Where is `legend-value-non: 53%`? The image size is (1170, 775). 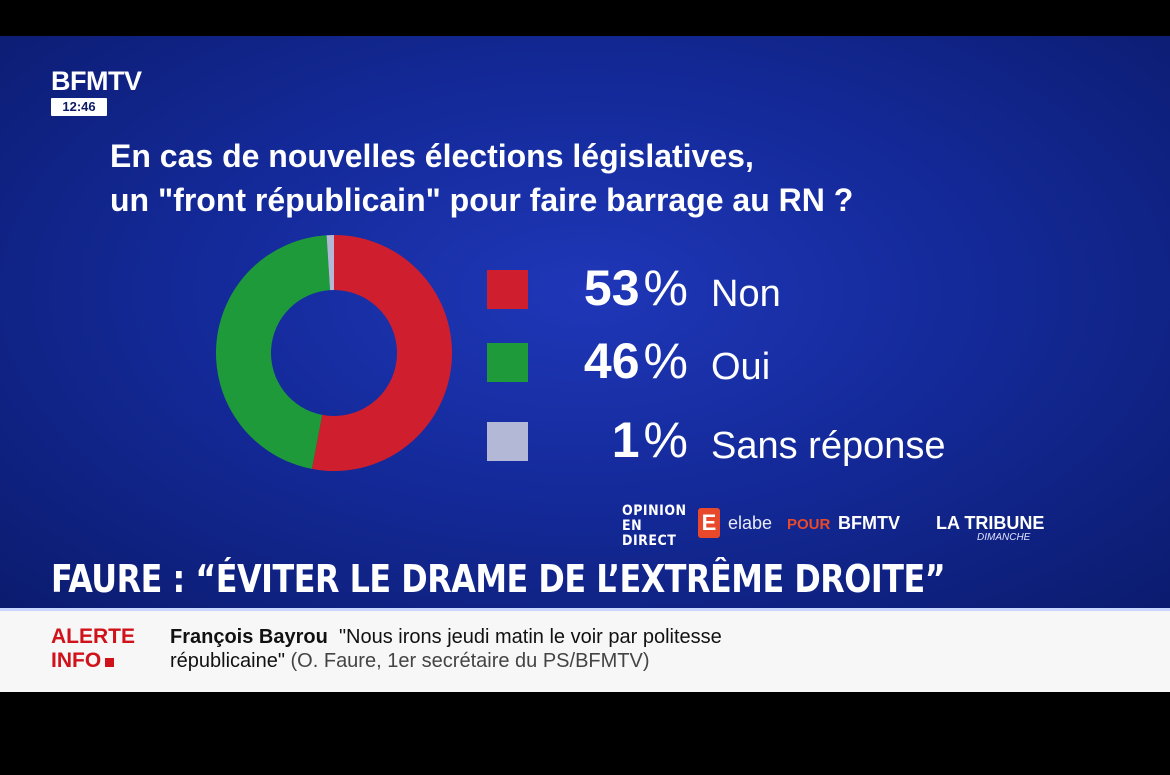 legend-value-non: 53% is located at coordinates (635, 288).